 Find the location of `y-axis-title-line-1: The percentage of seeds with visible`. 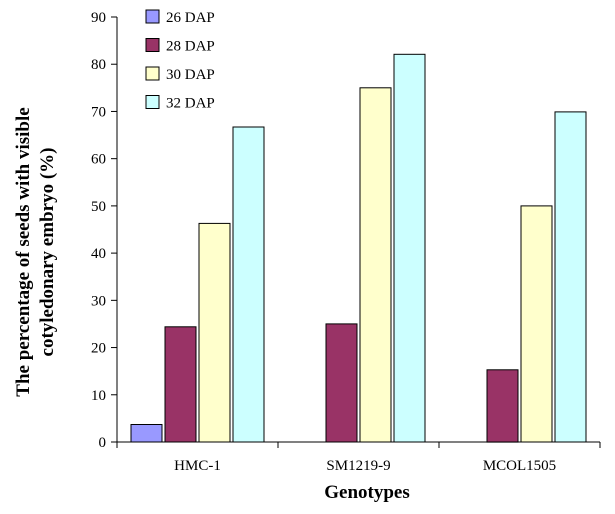

y-axis-title-line-1: The percentage of seeds with visible is located at coordinates (23, 251).